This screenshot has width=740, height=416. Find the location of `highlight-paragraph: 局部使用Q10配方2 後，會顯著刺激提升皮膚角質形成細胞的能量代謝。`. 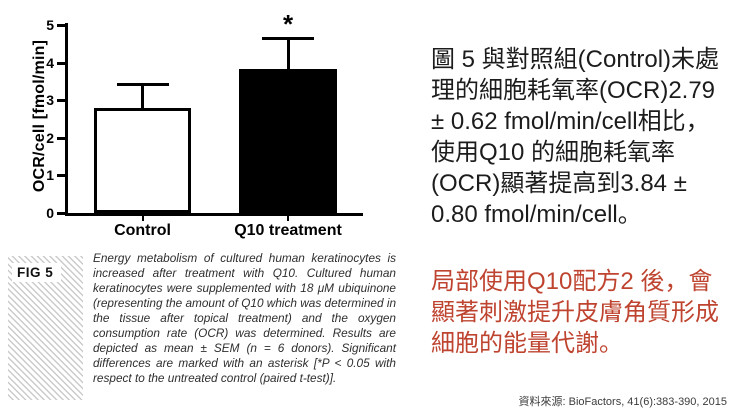

highlight-paragraph: 局部使用Q10配方2 後，會顯著刺激提升皮膚角質形成細胞的能量代謝。 is located at coordinates (575, 312).